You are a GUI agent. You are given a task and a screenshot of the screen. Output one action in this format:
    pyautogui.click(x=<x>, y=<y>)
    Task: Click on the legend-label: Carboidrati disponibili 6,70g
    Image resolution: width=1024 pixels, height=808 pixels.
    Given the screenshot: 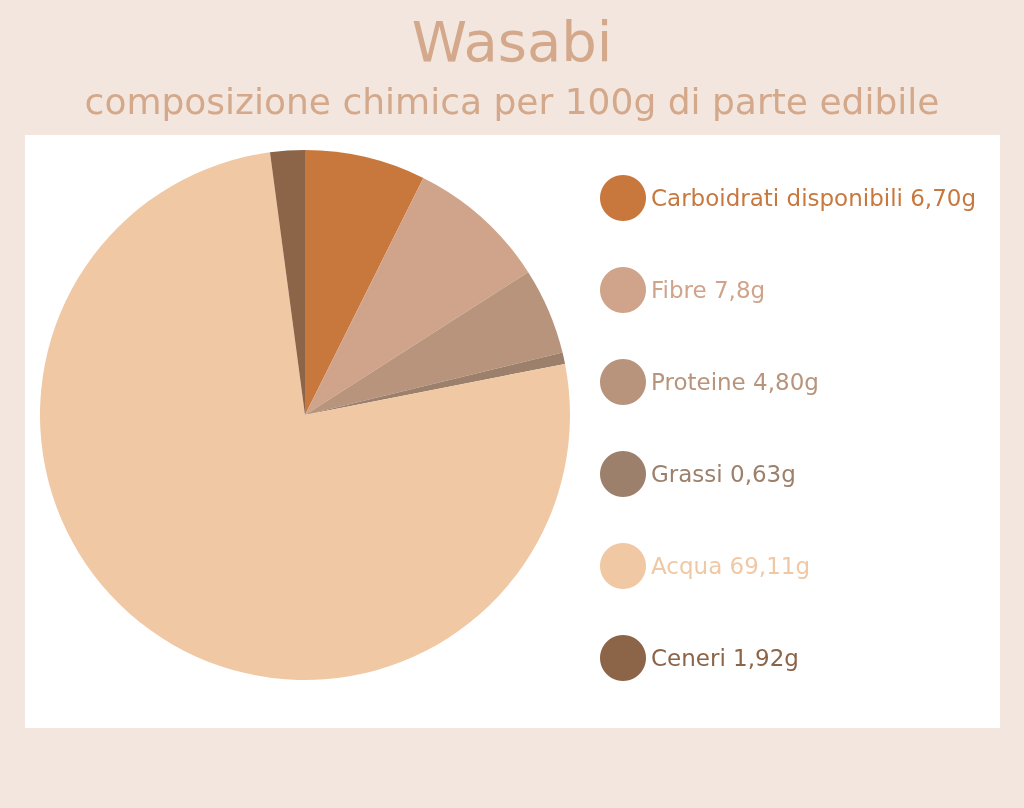 What is the action you would take?
    pyautogui.click(x=814, y=198)
    